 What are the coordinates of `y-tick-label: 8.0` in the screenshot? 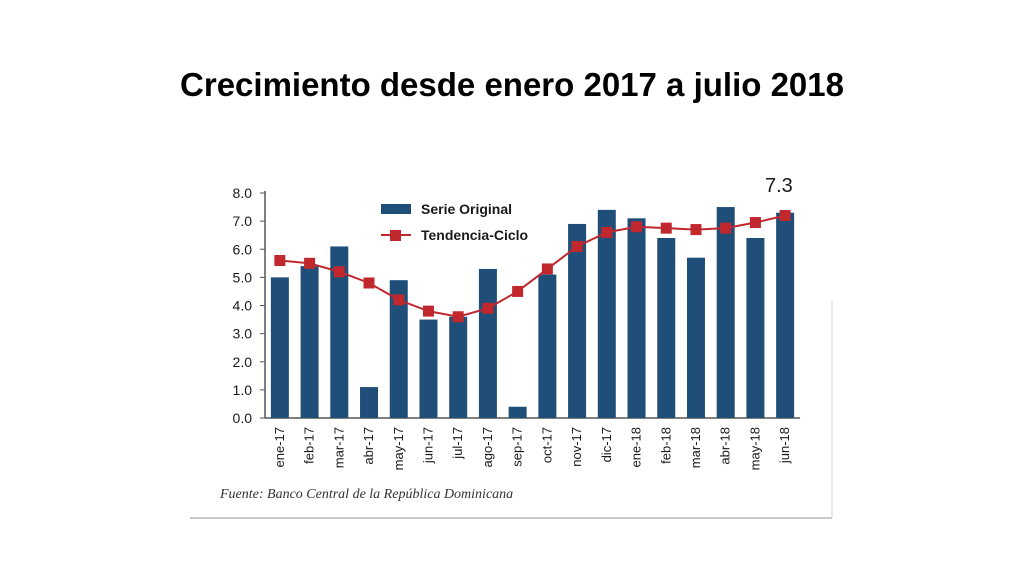 It's located at (243, 193).